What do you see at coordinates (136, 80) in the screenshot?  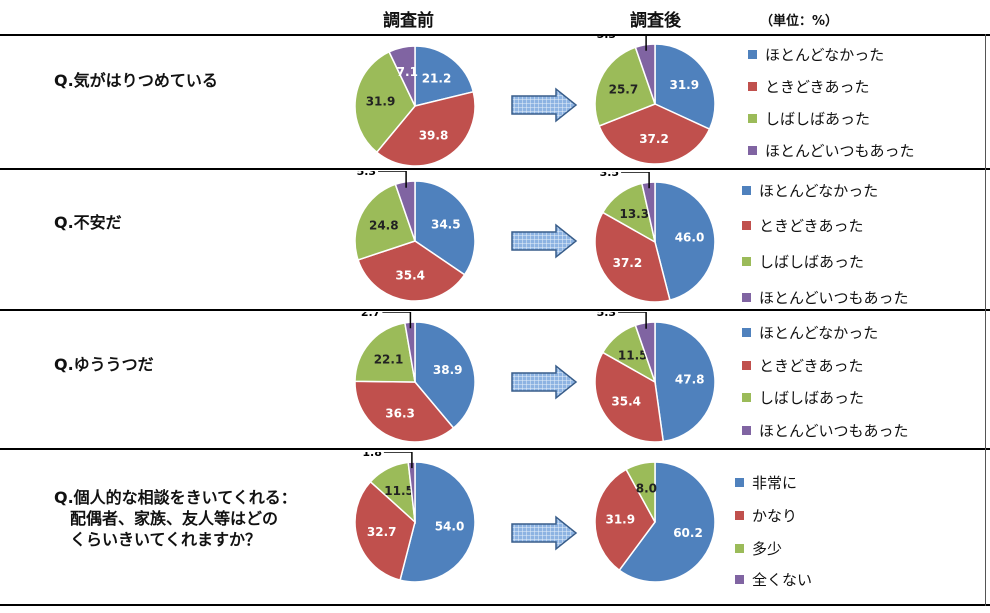 I see `question-label: Q.気がはりつめている` at bounding box center [136, 80].